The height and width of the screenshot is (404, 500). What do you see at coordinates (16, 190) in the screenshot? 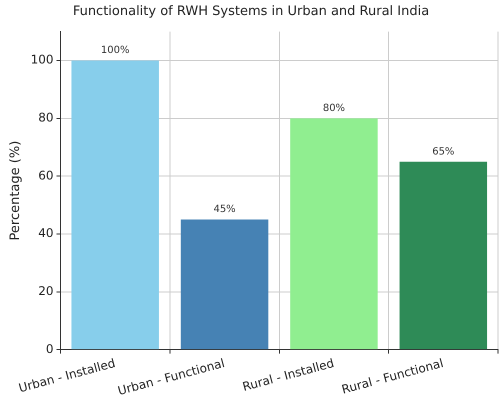
I see `y-axis-title: Percentage (%)` at bounding box center [16, 190].